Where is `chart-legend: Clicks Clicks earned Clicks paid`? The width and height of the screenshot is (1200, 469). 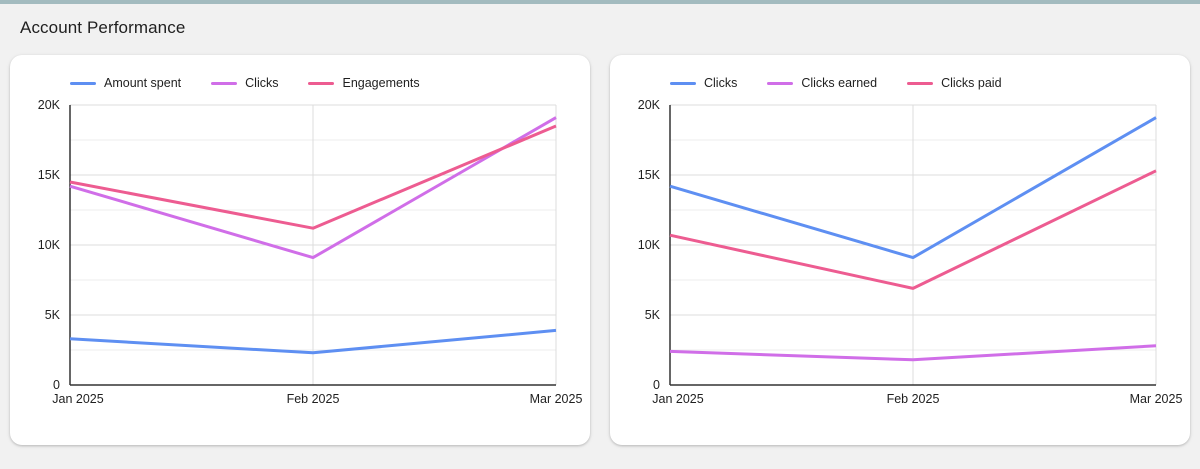 chart-legend: Clicks Clicks earned Clicks paid is located at coordinates (930, 83).